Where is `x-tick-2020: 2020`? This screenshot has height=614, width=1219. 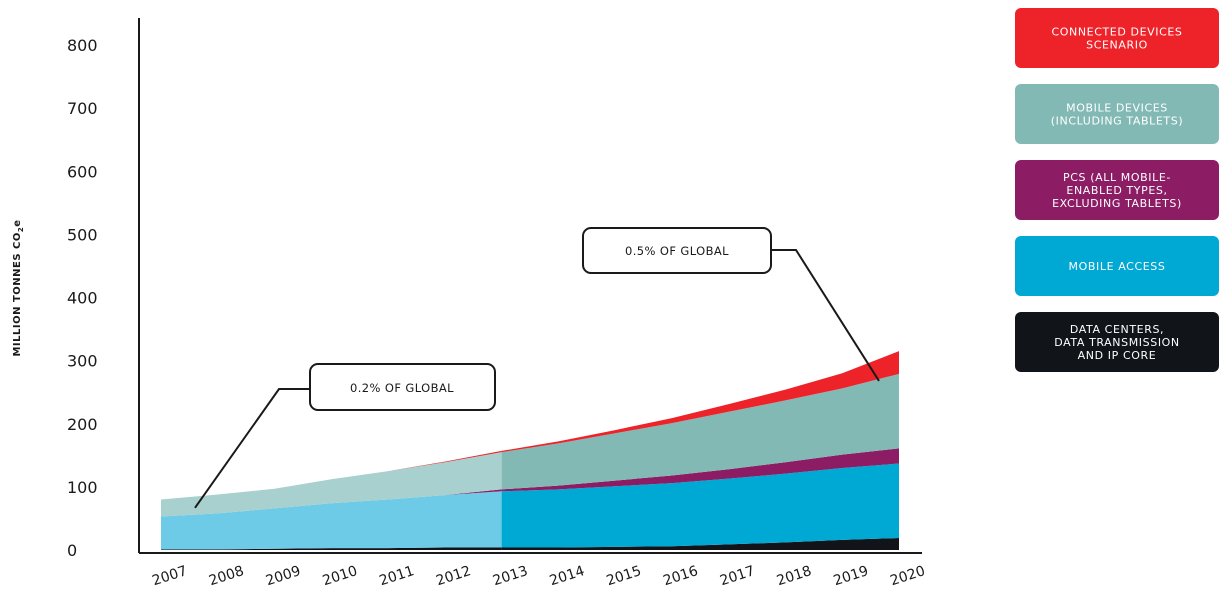
x-tick-2020: 2020 is located at coordinates (907, 576).